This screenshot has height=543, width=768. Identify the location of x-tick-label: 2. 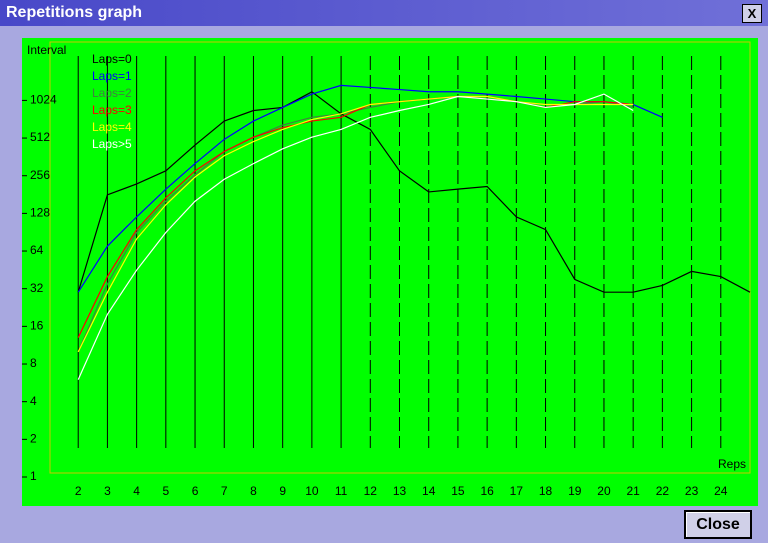
(78, 491).